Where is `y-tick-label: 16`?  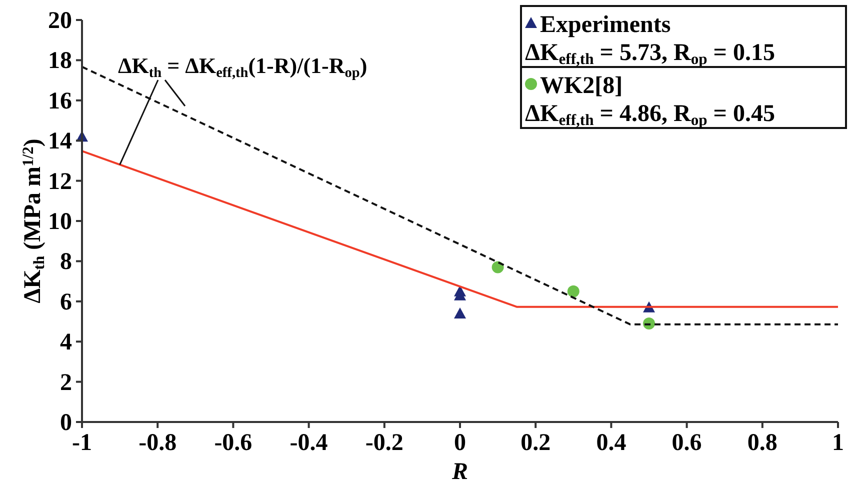 y-tick-label: 16 is located at coordinates (60, 101).